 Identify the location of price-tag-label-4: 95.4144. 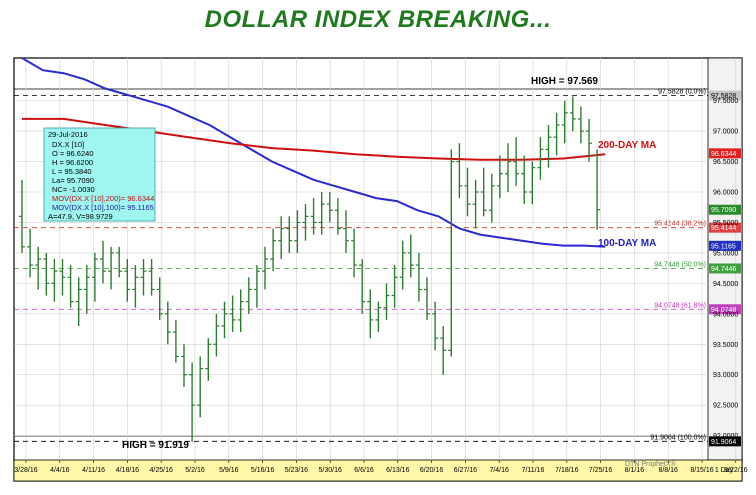
(723, 228).